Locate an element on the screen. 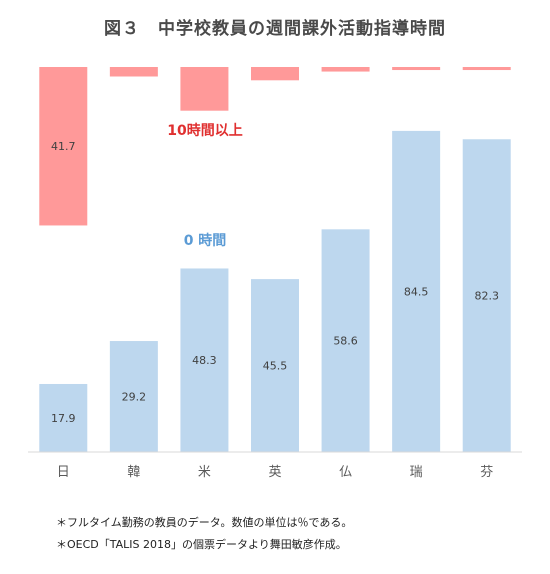 The width and height of the screenshot is (550, 574). data-label-zero-hours-5: 84.5 is located at coordinates (416, 291).